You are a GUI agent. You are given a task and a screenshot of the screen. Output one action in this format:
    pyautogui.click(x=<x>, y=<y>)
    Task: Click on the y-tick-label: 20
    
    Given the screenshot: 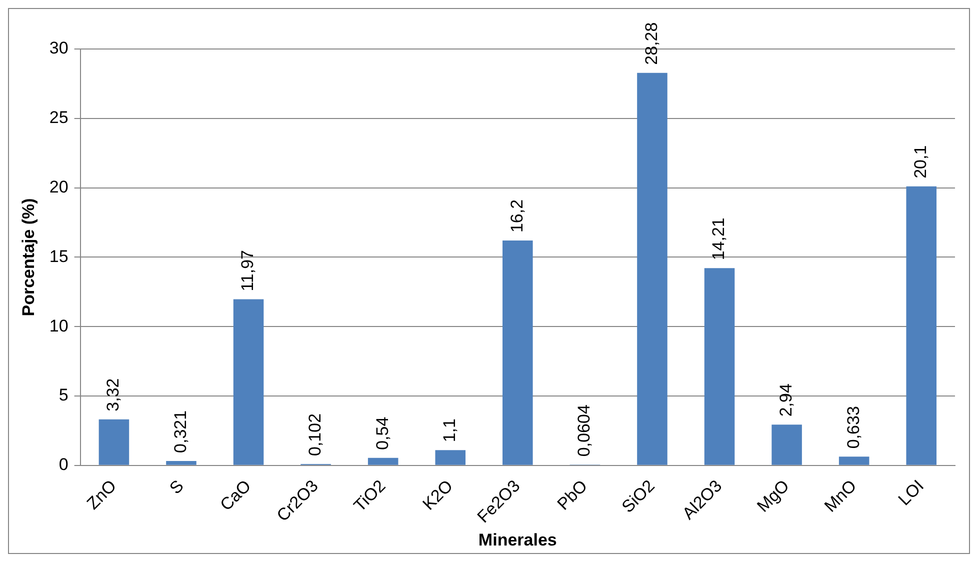 What is the action you would take?
    pyautogui.click(x=58, y=186)
    